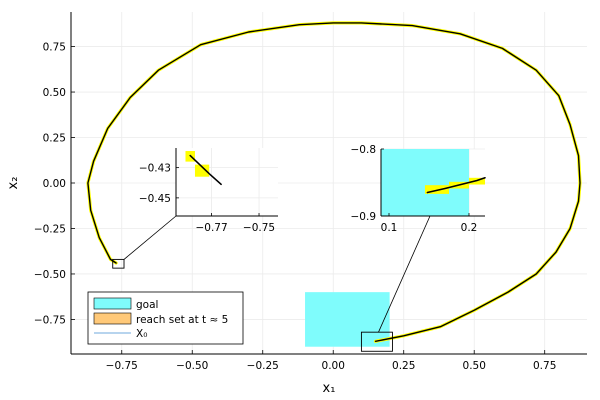 The width and height of the screenshot is (600, 400). I want to click on marker-layer, so click(252, 305).